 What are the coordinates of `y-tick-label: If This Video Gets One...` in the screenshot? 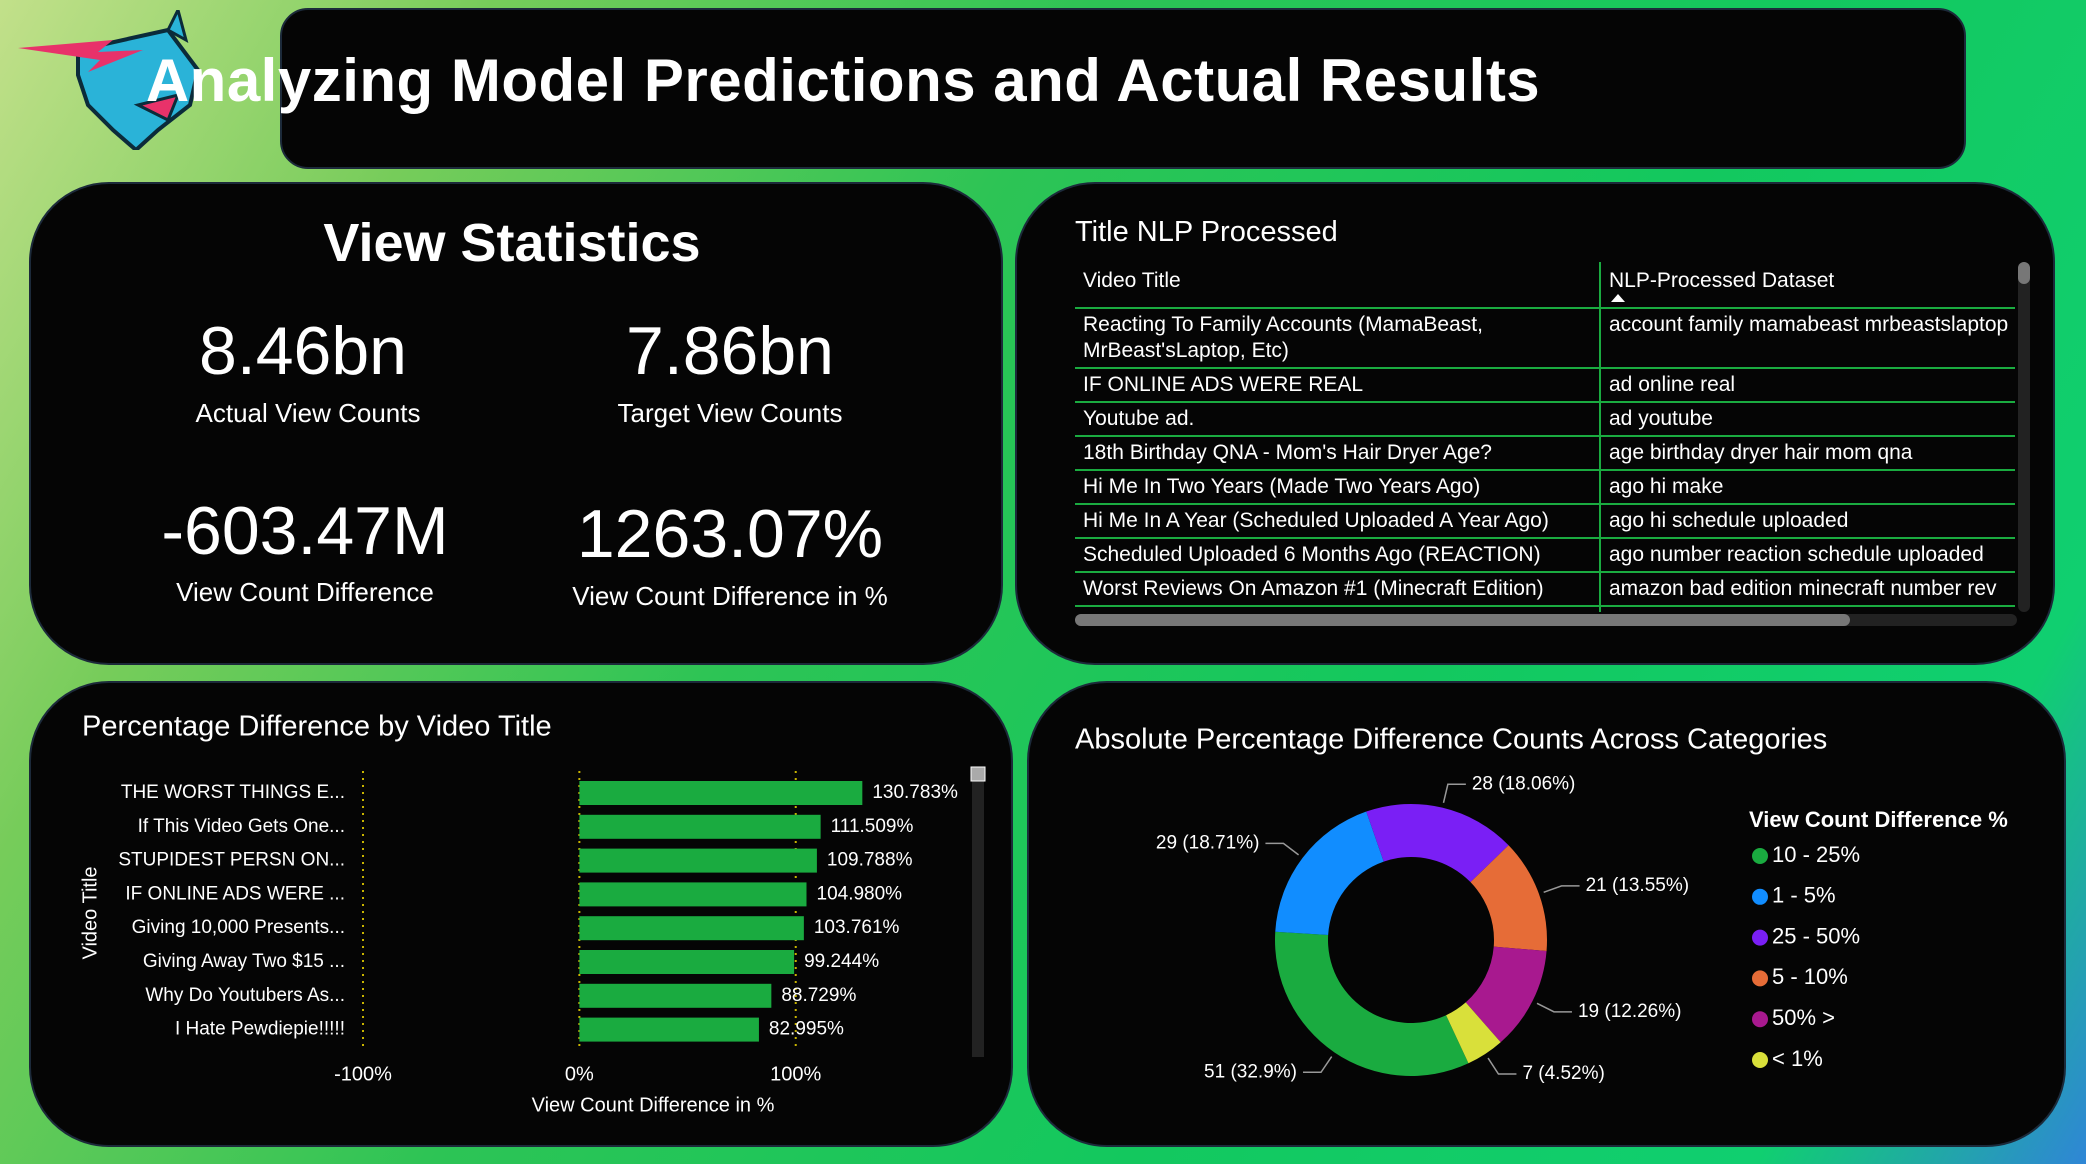 It's located at (241, 826).